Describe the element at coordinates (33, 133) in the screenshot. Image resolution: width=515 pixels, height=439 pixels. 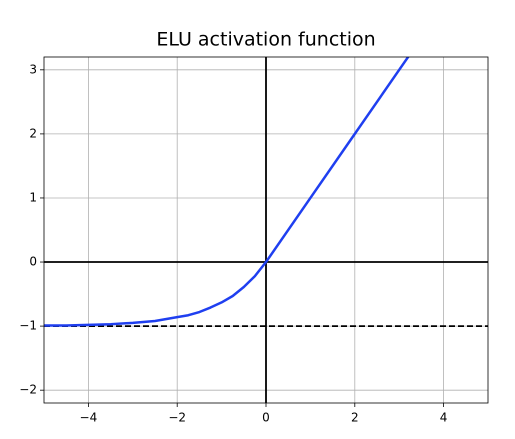
I see `y-tick-label: 2` at that location.